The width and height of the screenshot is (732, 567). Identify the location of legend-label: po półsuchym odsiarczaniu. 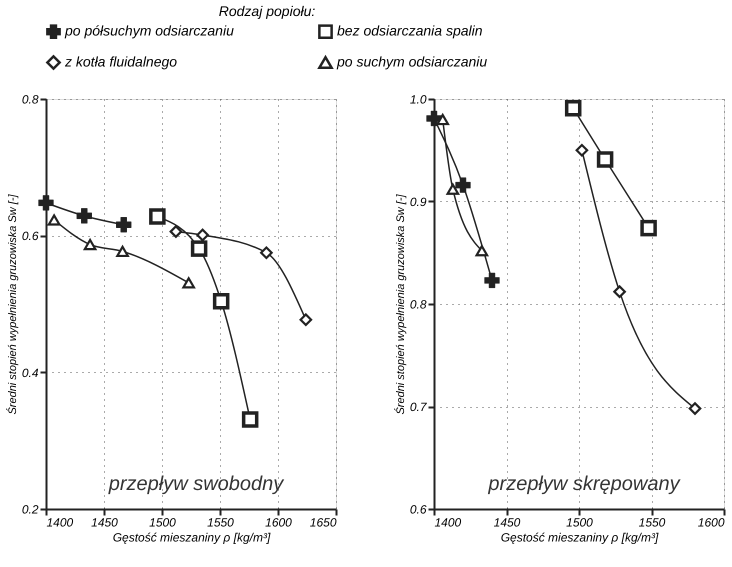
(149, 30).